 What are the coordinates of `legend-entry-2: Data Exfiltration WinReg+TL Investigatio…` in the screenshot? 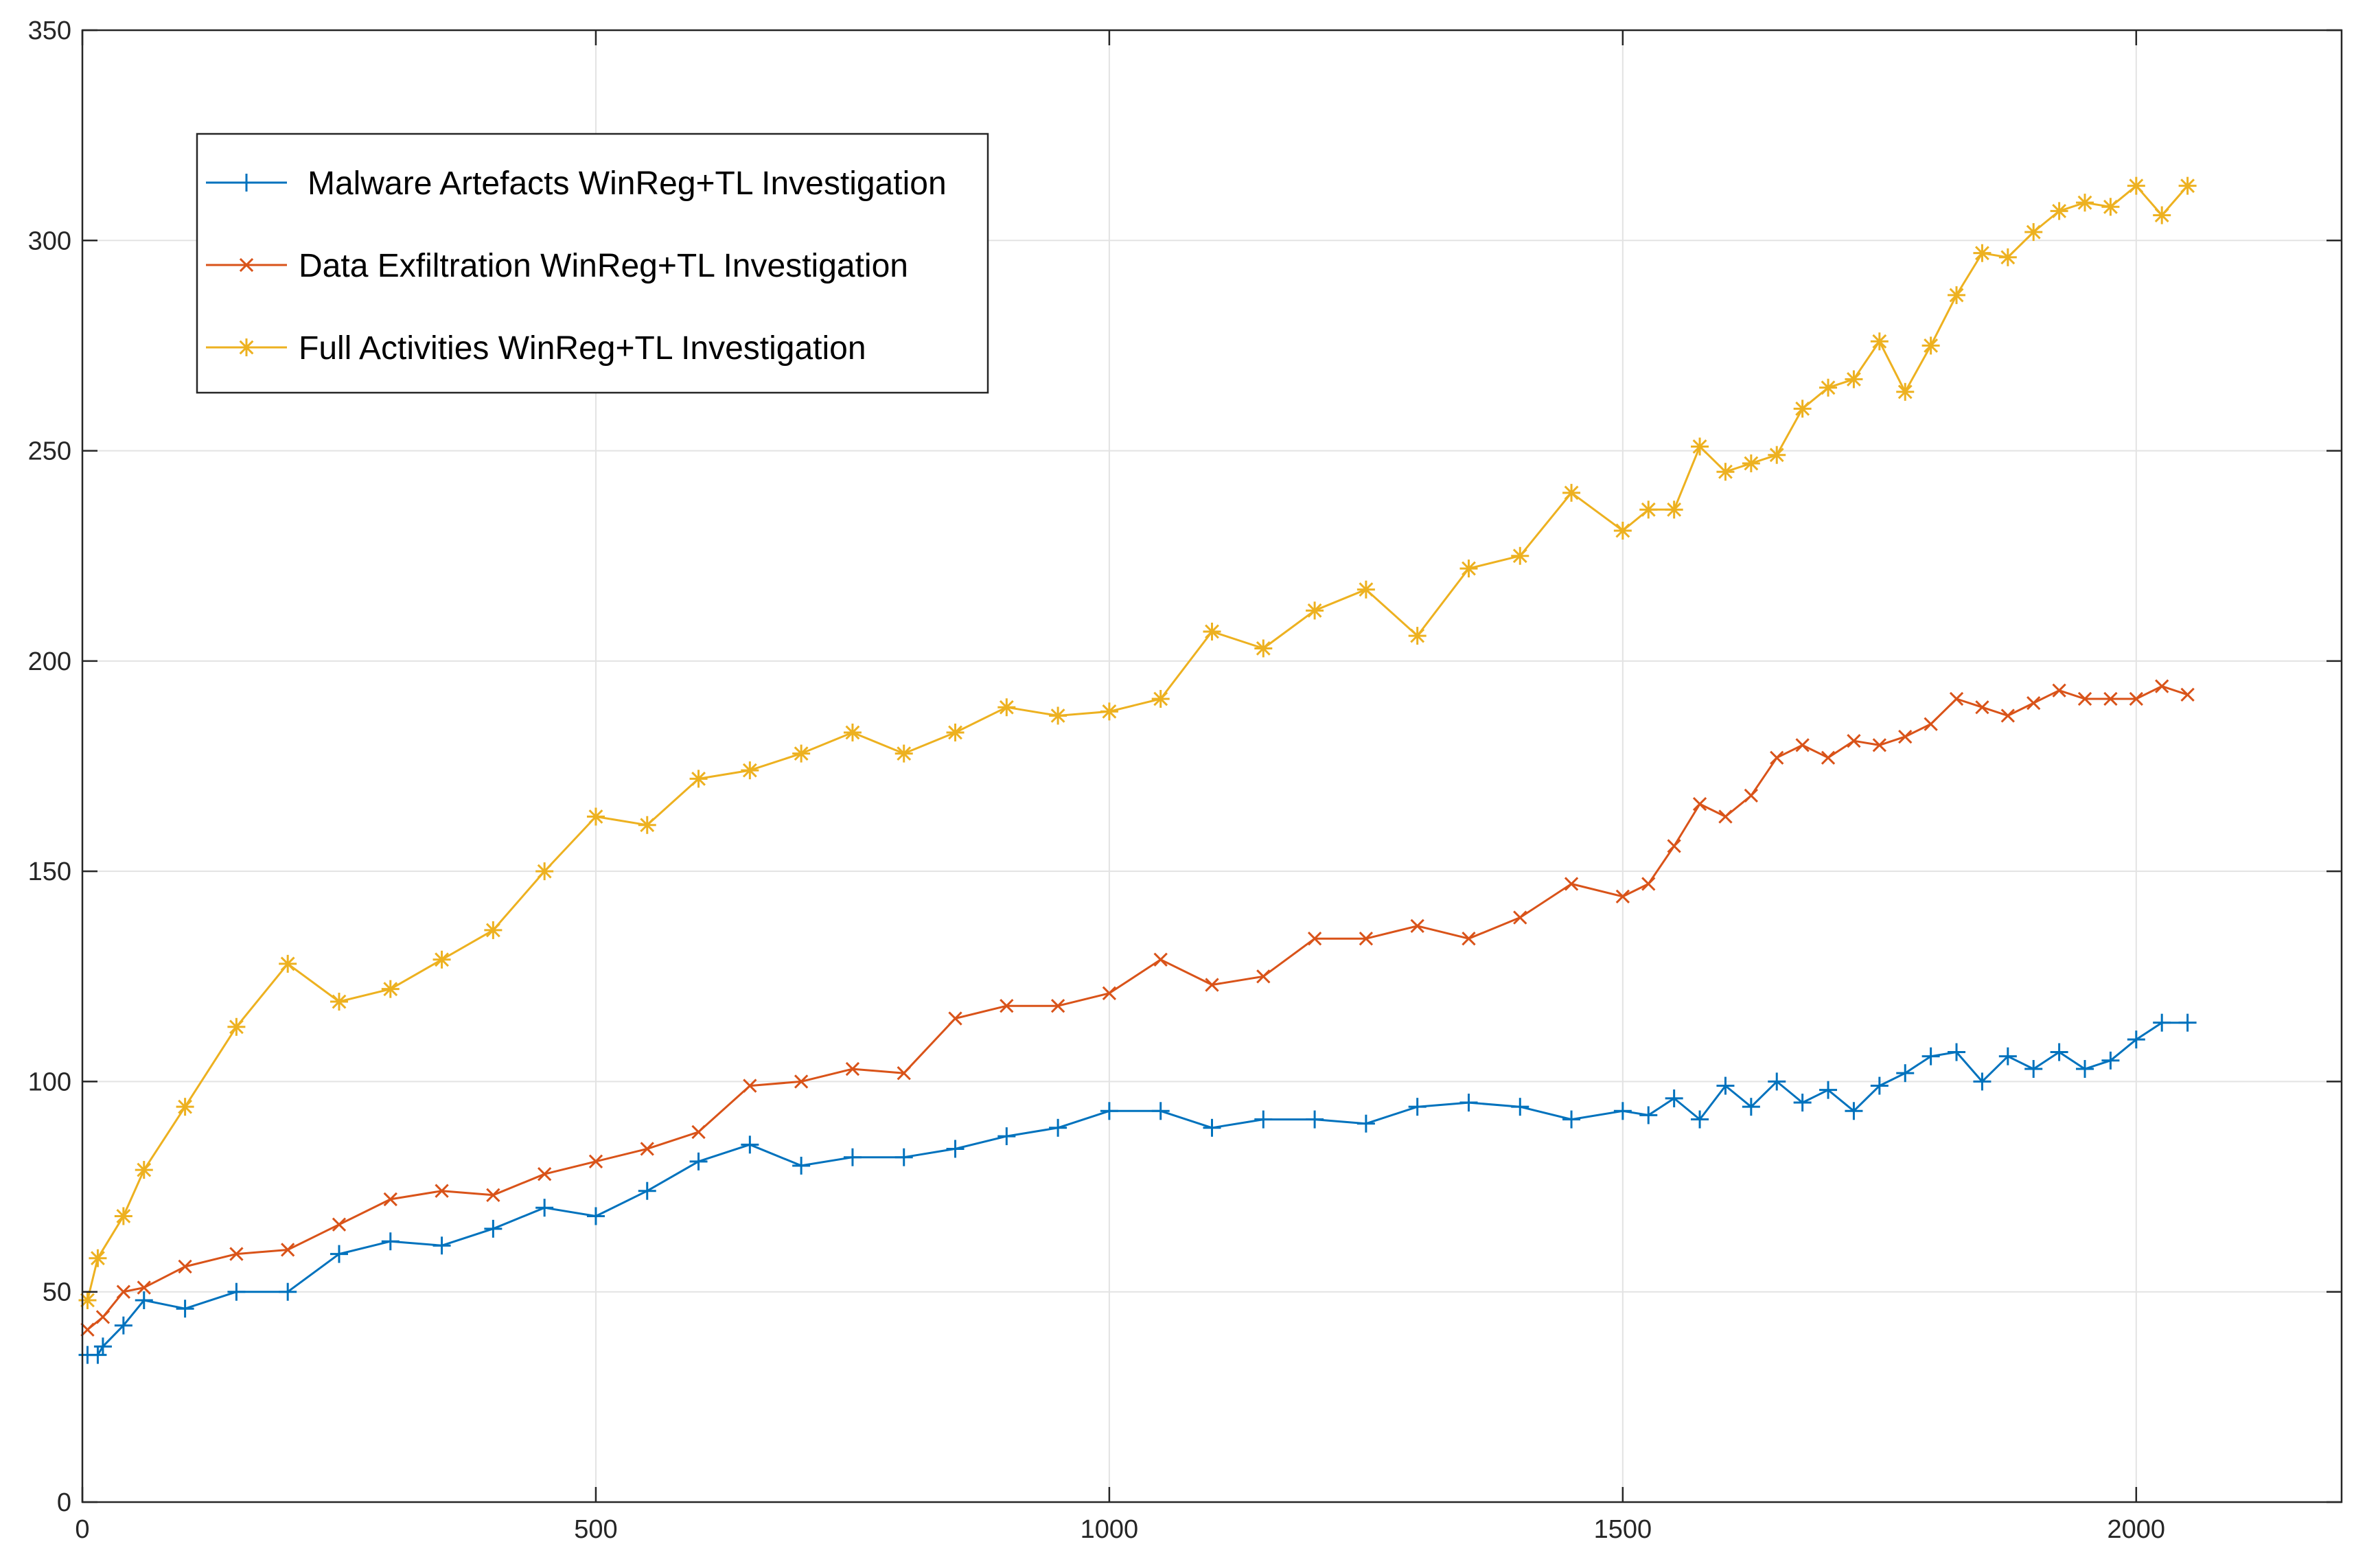 It's located at (557, 266).